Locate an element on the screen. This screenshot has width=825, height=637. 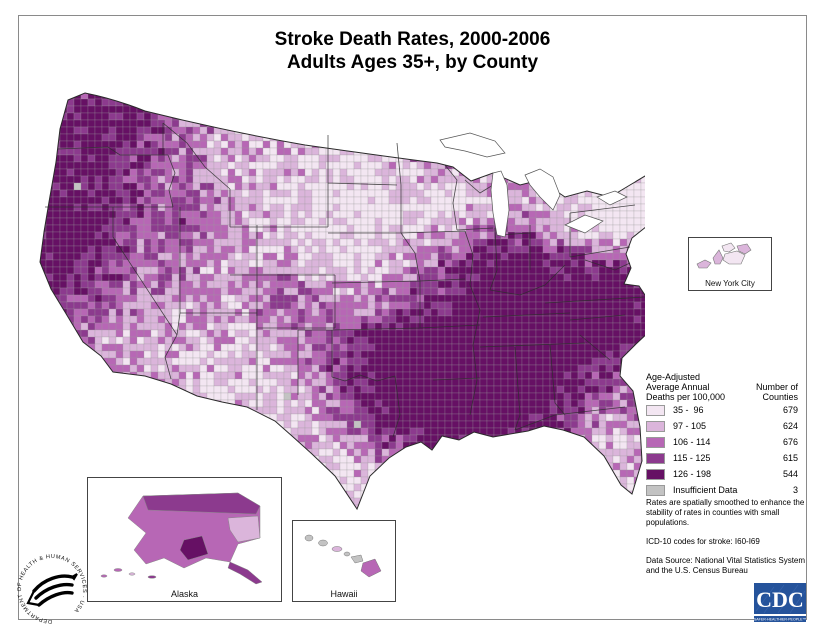
cdc-logo: CDC SAFER·HEALTHIER·PEOPLE™ is located at coordinates (780, 602).